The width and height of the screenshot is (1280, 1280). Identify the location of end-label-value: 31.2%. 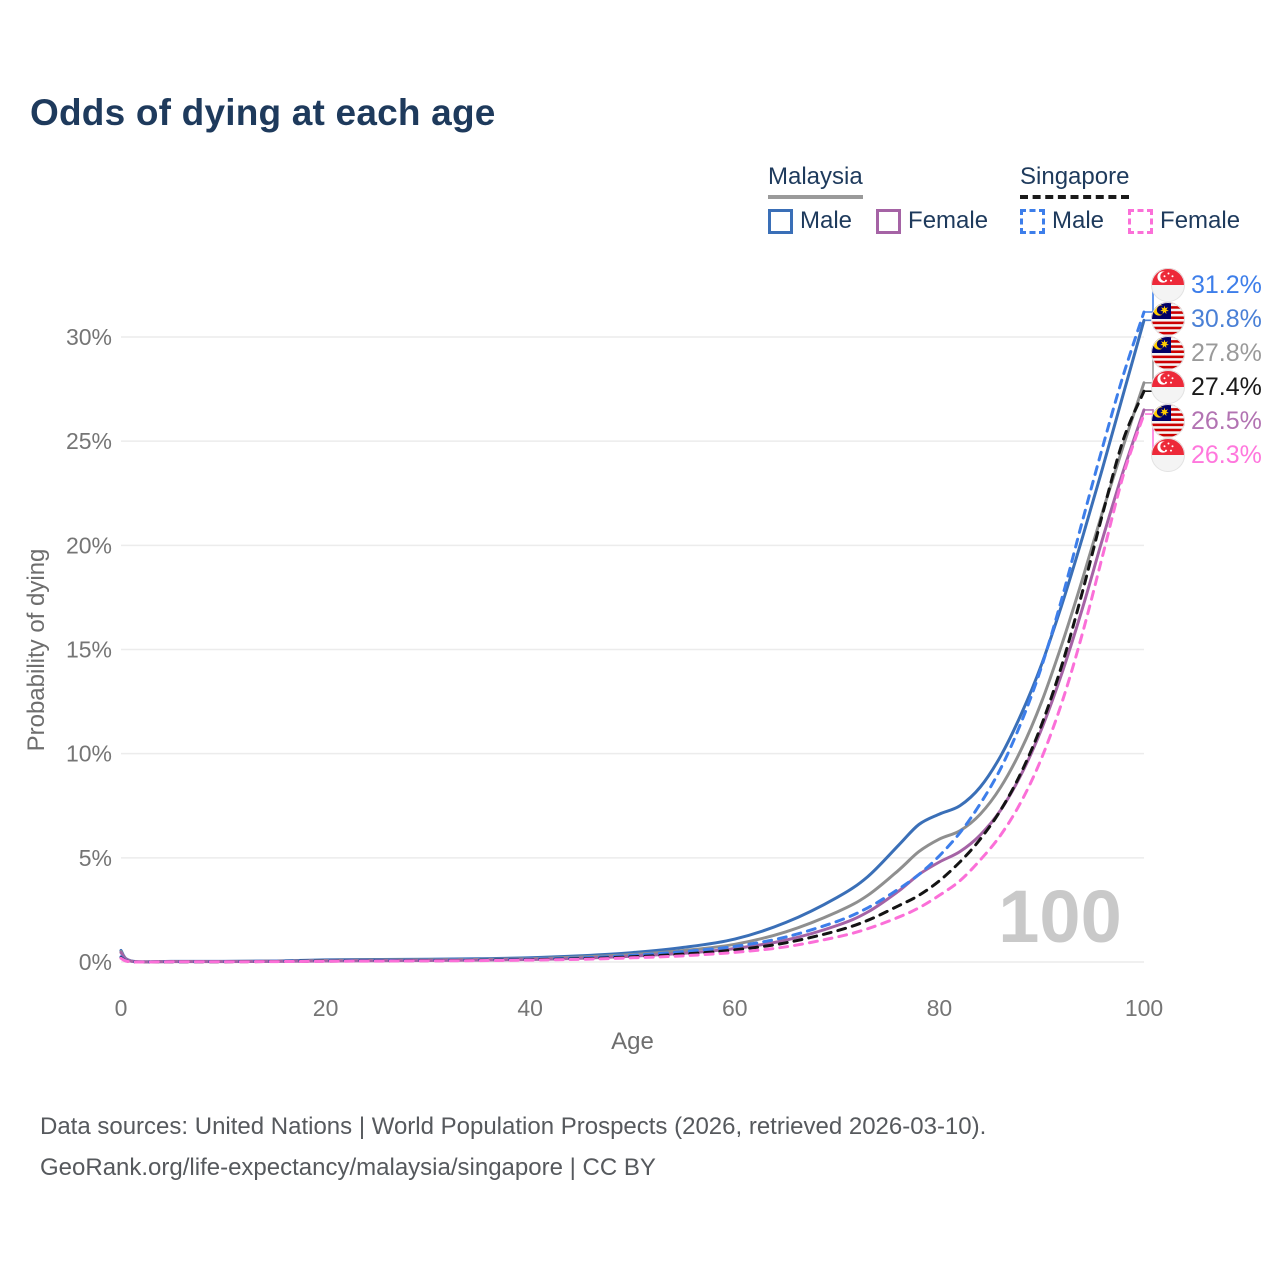
(1226, 284).